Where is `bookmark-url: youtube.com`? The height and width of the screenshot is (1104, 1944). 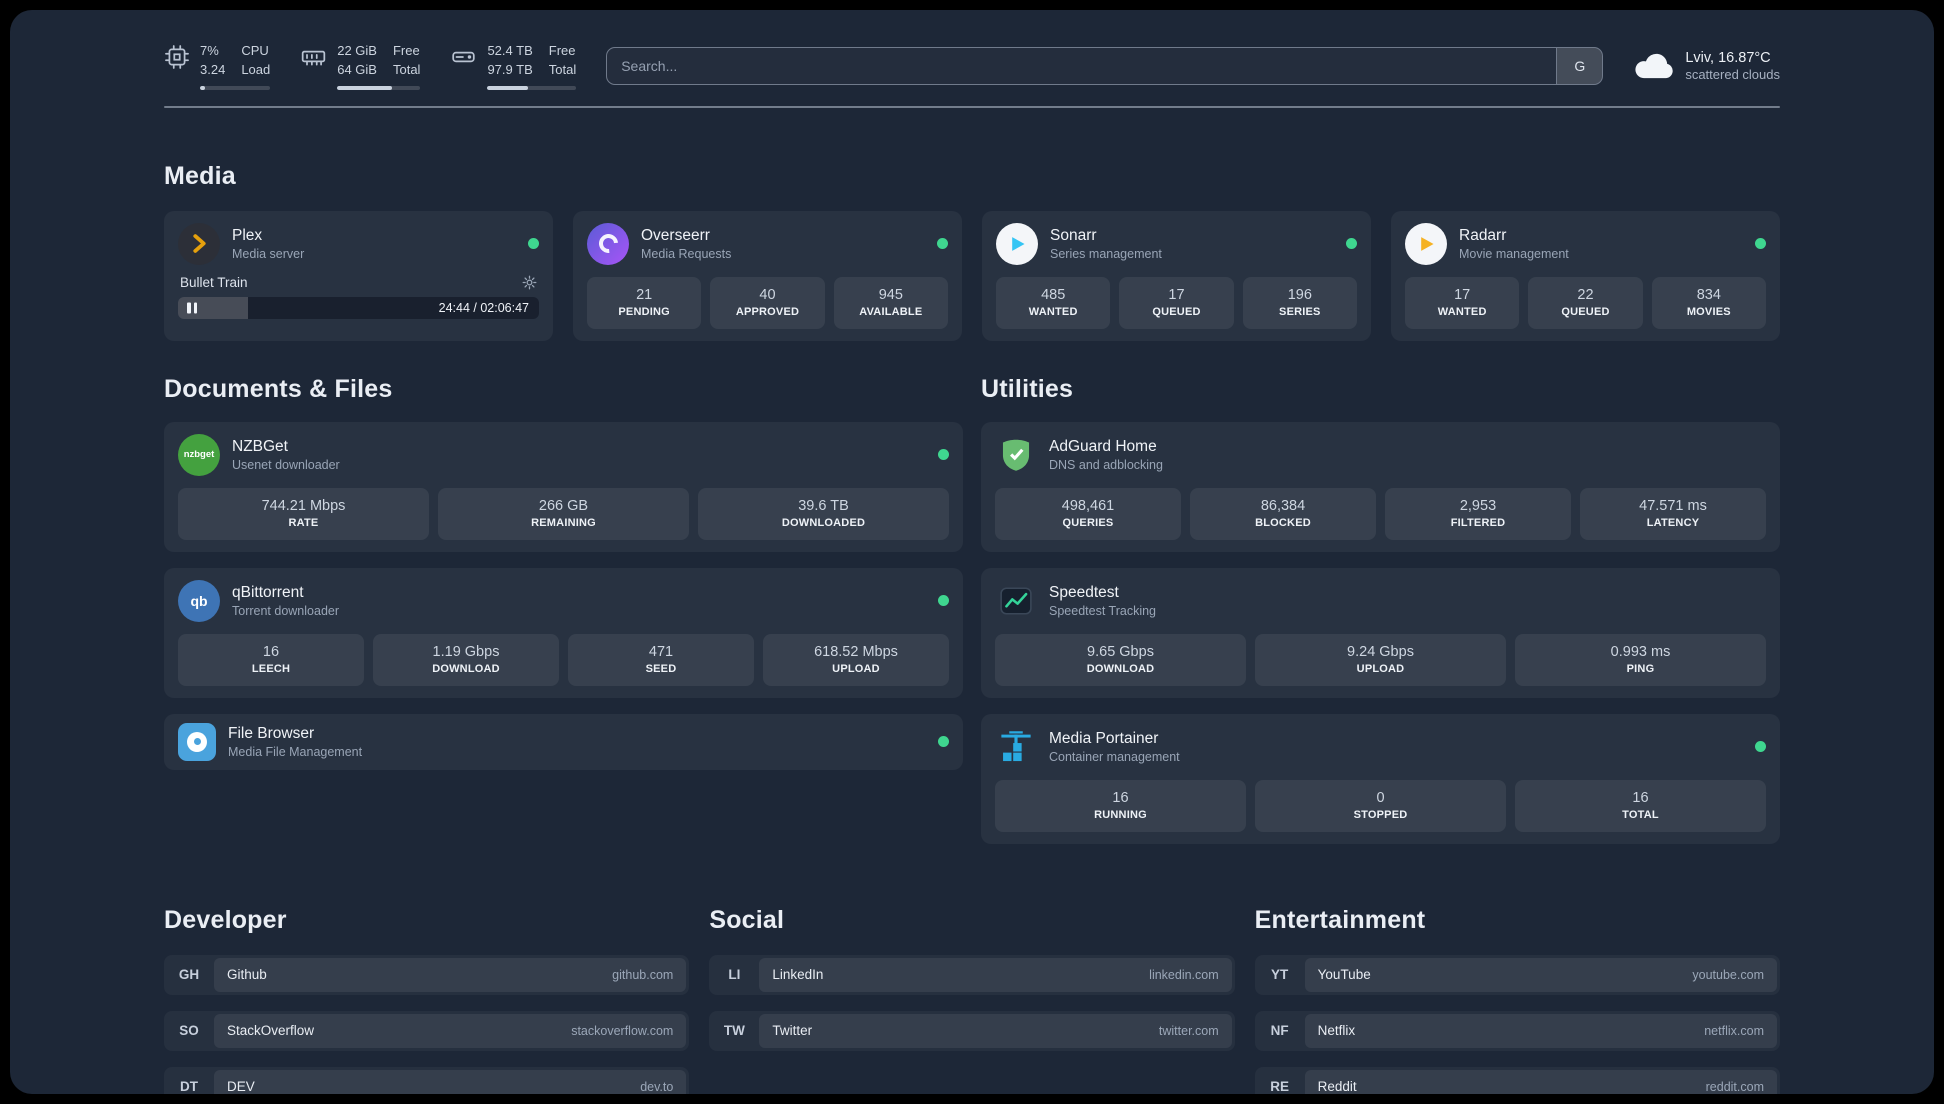 bookmark-url: youtube.com is located at coordinates (1728, 974).